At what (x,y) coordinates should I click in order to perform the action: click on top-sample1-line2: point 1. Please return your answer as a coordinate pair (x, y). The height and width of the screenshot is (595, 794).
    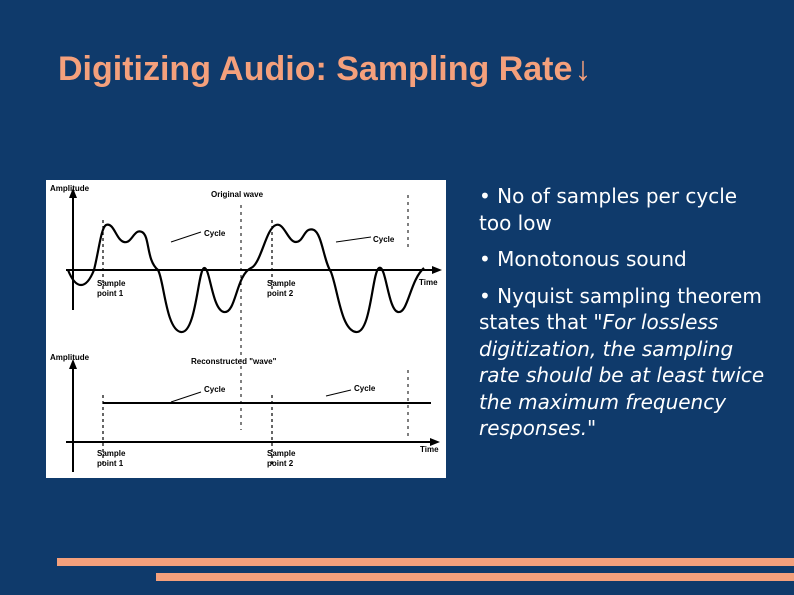
    Looking at the image, I should click on (110, 293).